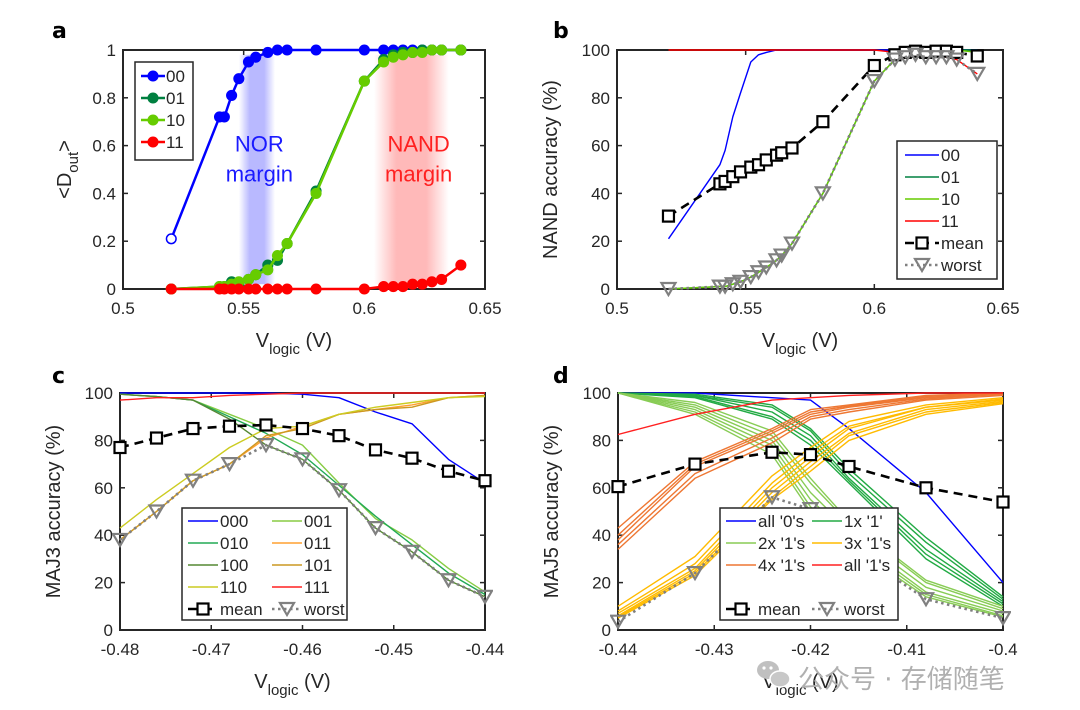  Describe the element at coordinates (259, 144) in the screenshot. I see `margin-annotation: NOR` at that location.